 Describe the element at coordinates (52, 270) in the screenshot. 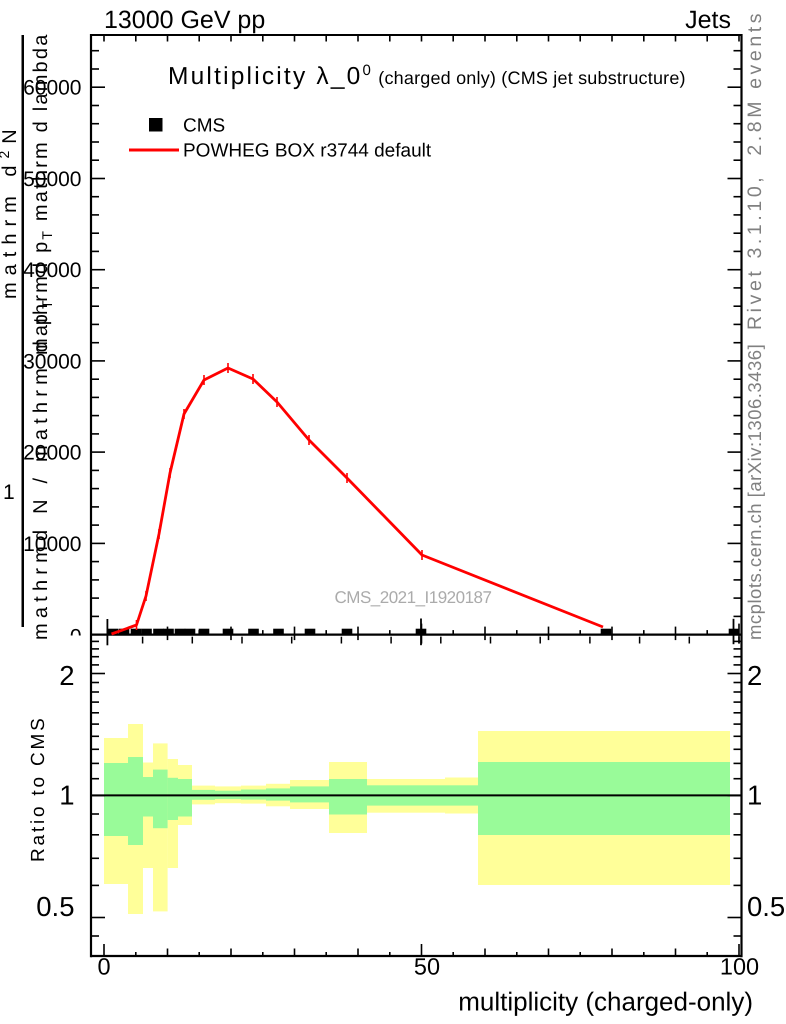

I see `svg-text: 40000` at that location.